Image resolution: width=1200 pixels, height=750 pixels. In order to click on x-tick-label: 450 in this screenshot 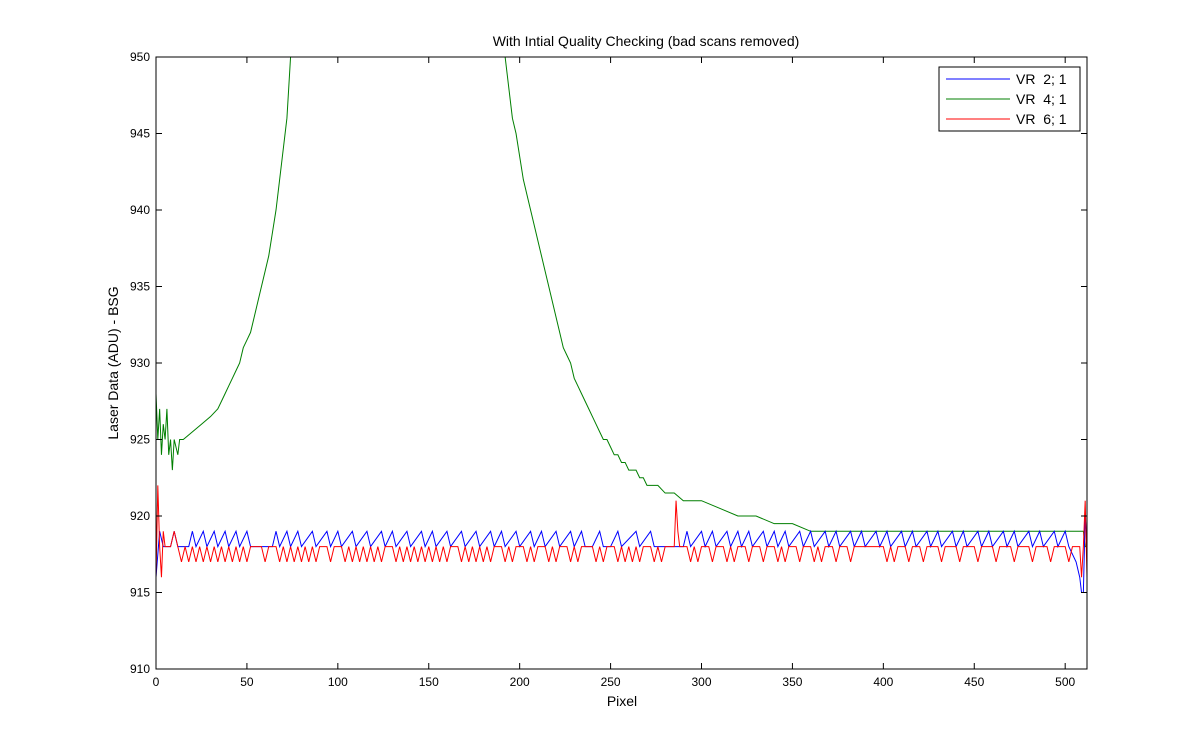, I will do `click(974, 682)`.